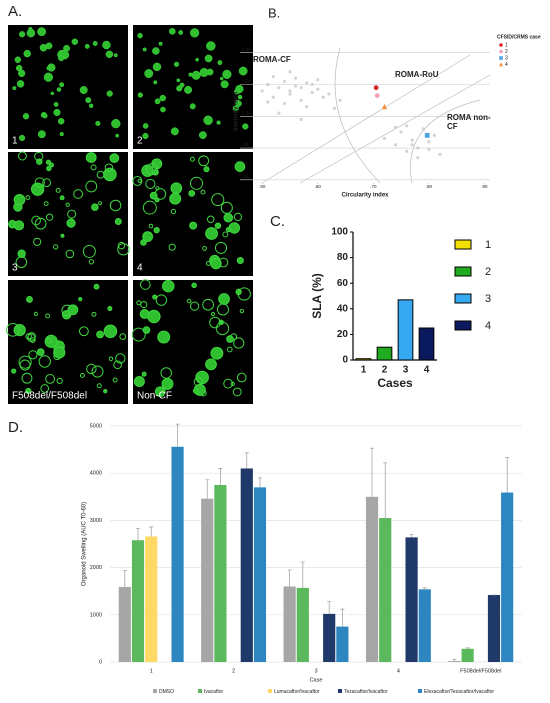 This screenshot has height=703, width=550. I want to click on y-tick-label: 0, so click(345, 360).